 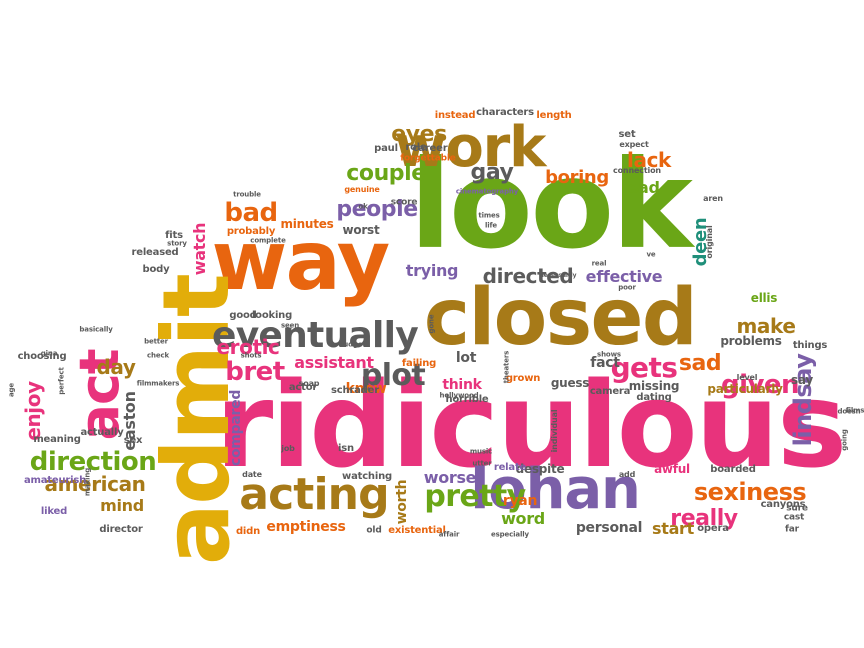 I want to click on word-sexiness: sexiness, so click(x=750, y=492).